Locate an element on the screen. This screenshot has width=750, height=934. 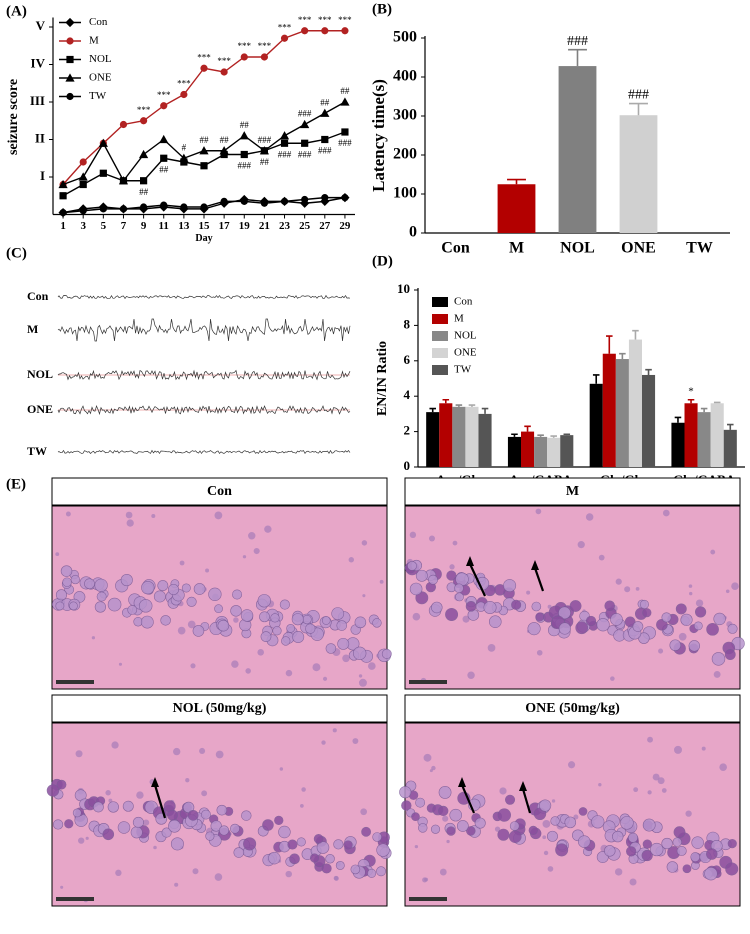
y-tick-label: 400 is located at coordinates (405, 76).